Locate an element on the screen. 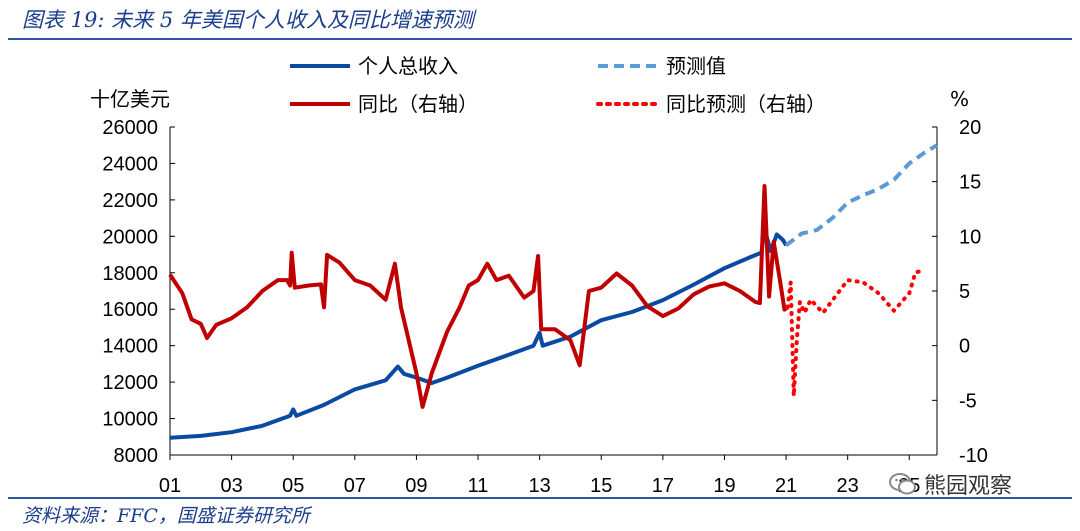 The height and width of the screenshot is (531, 1080). legend-label: 个人总收入 is located at coordinates (408, 66).